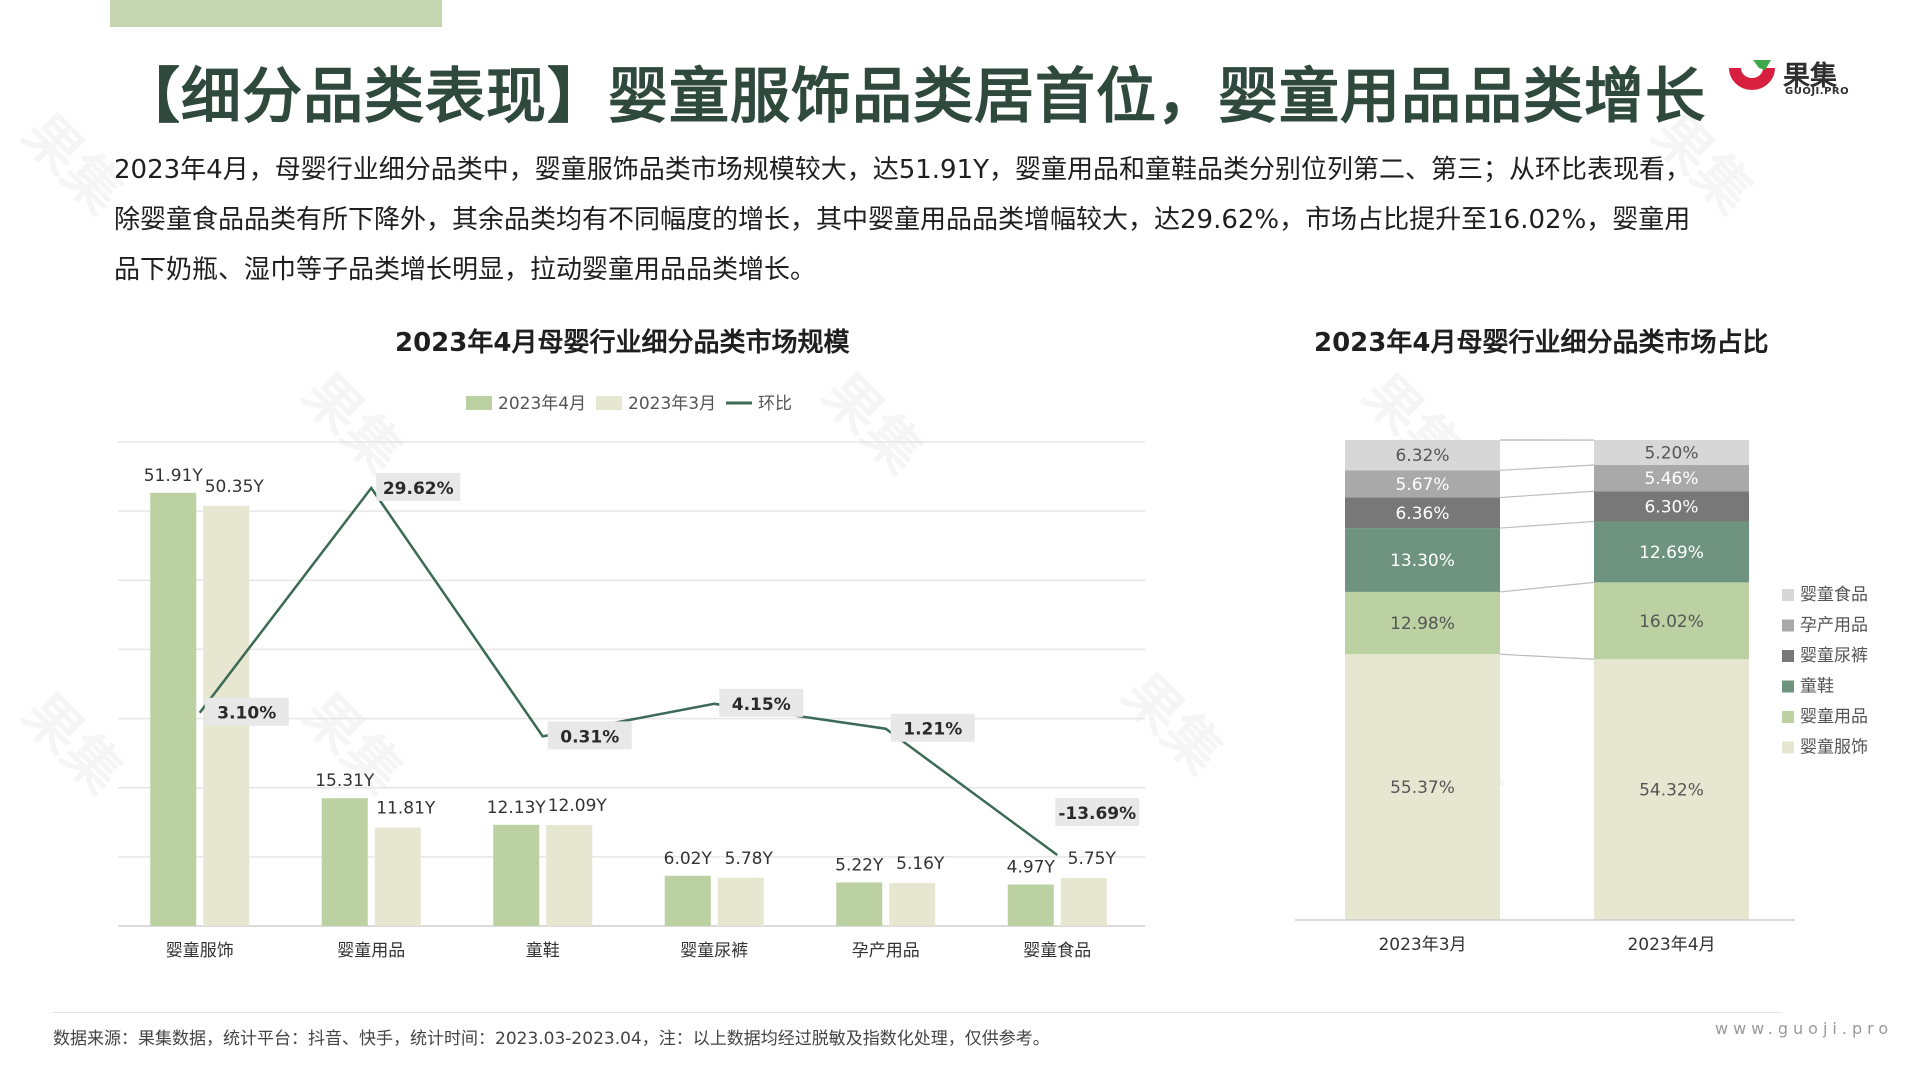  I want to click on logo-text: 果集, so click(1810, 76).